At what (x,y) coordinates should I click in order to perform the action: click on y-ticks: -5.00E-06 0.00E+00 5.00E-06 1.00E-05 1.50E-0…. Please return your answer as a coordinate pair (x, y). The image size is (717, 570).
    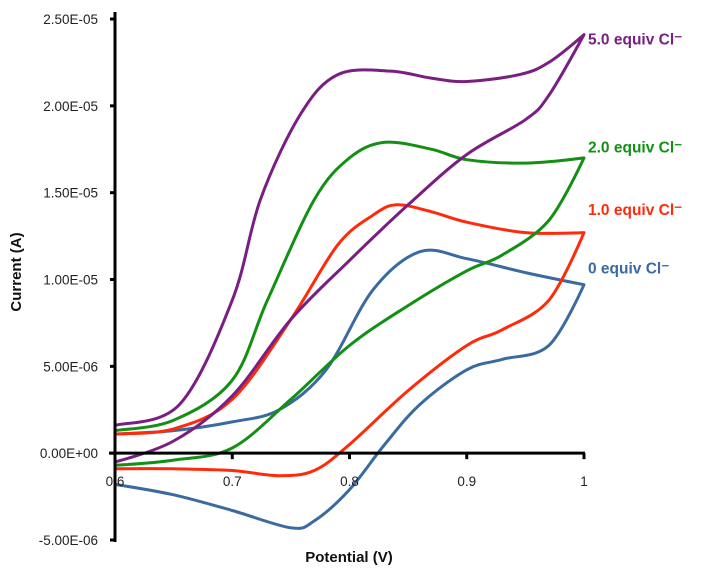
    Looking at the image, I should click on (77, 280).